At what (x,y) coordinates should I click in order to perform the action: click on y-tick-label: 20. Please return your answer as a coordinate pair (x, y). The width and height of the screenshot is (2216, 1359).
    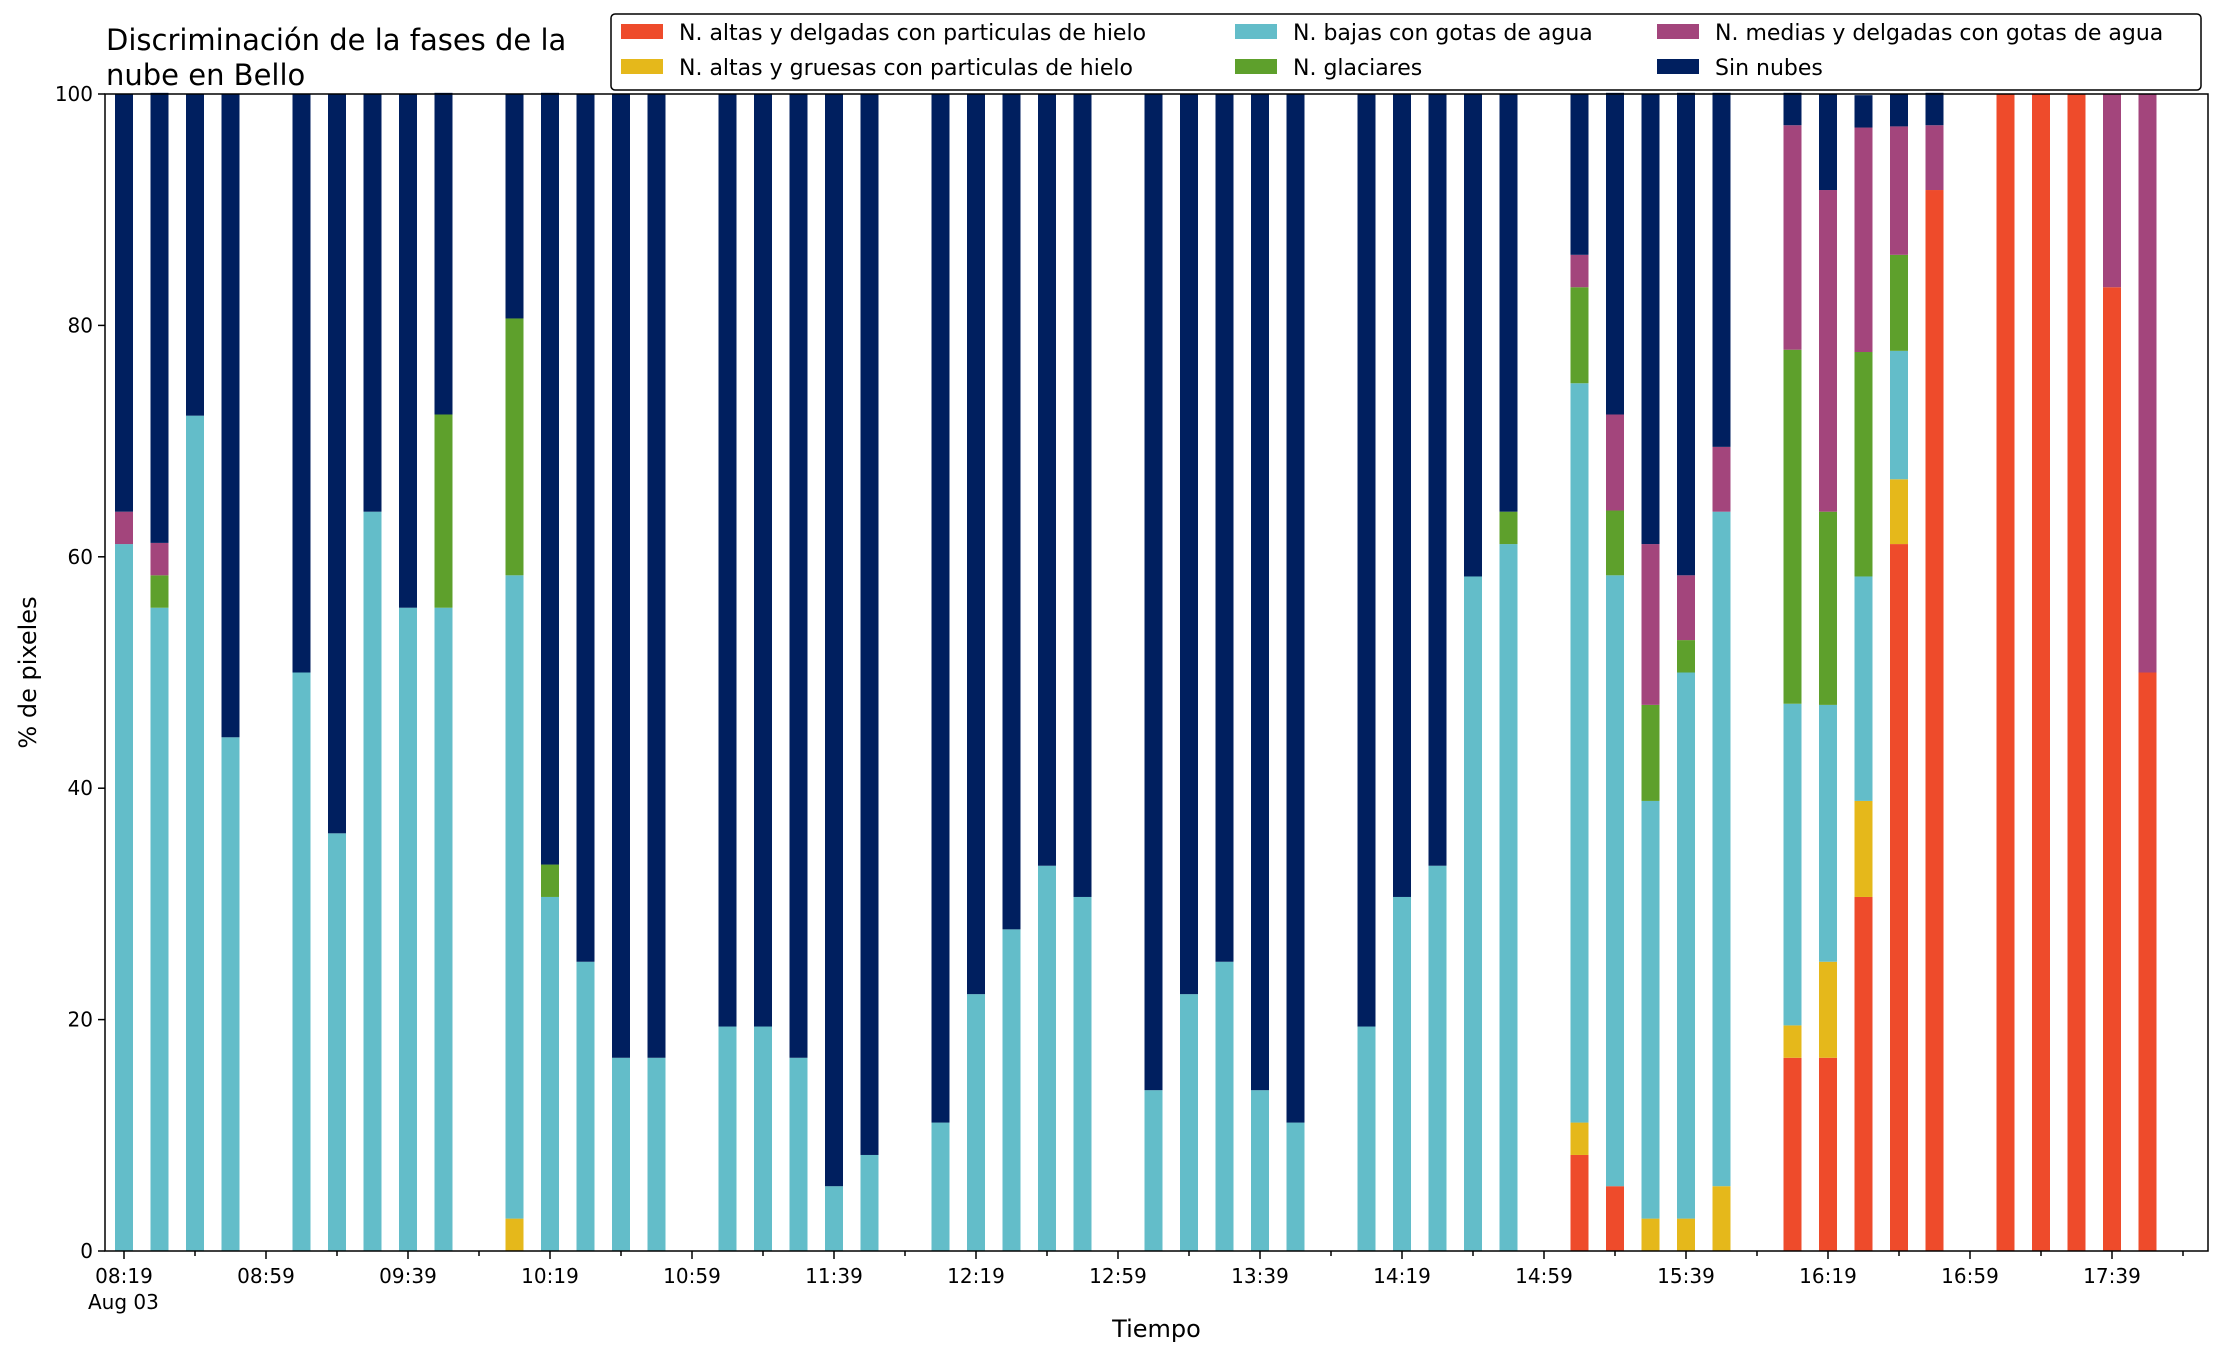
    Looking at the image, I should click on (80, 1020).